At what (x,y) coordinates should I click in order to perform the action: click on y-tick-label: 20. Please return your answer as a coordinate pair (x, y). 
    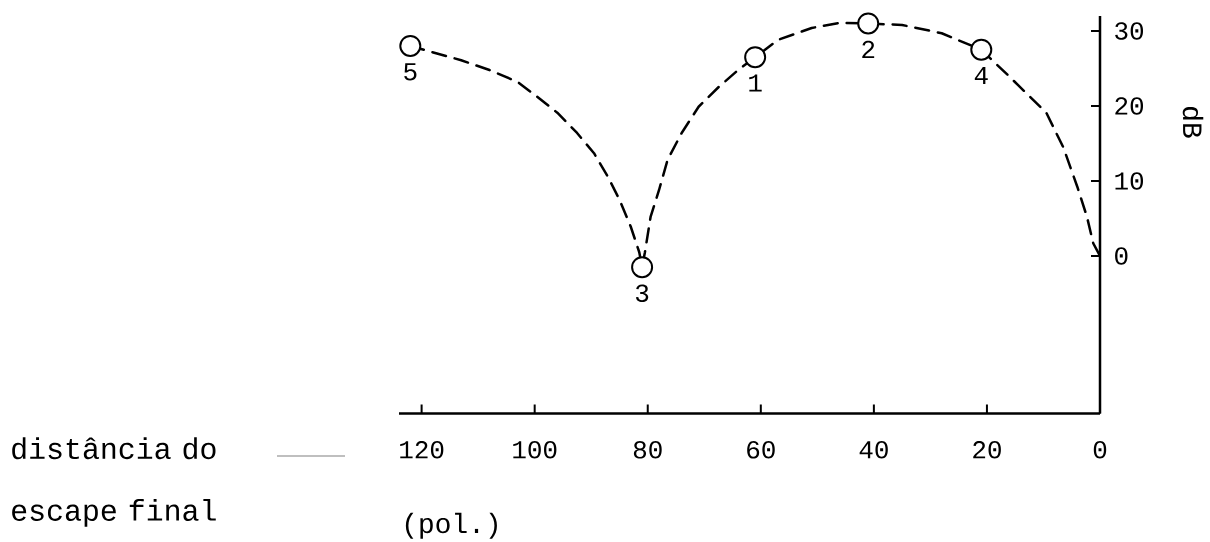
    Looking at the image, I should click on (1129, 106).